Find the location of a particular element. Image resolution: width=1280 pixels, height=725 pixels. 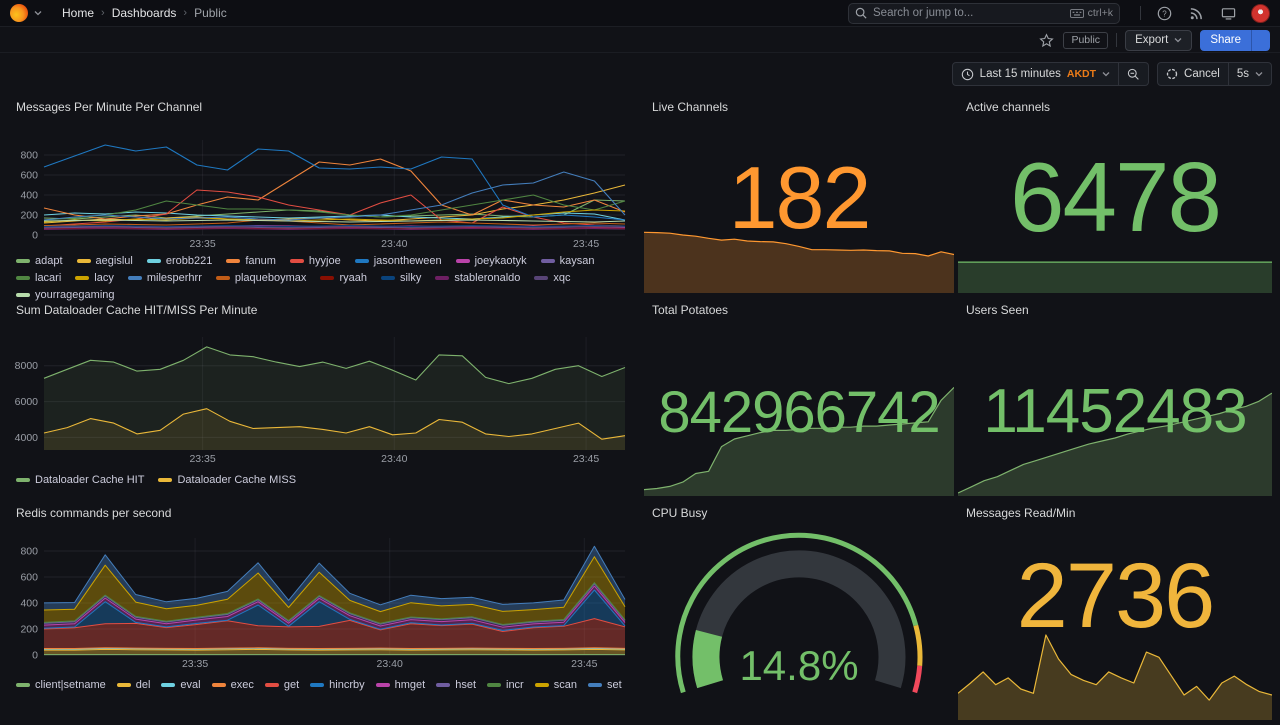

news-rss-icon is located at coordinates (1196, 13).